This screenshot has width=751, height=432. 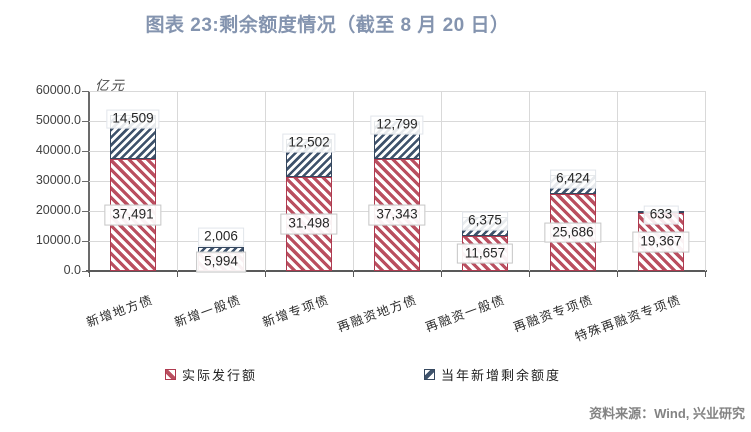 I want to click on data-label-actual-issuance: 25,686, so click(x=573, y=232).